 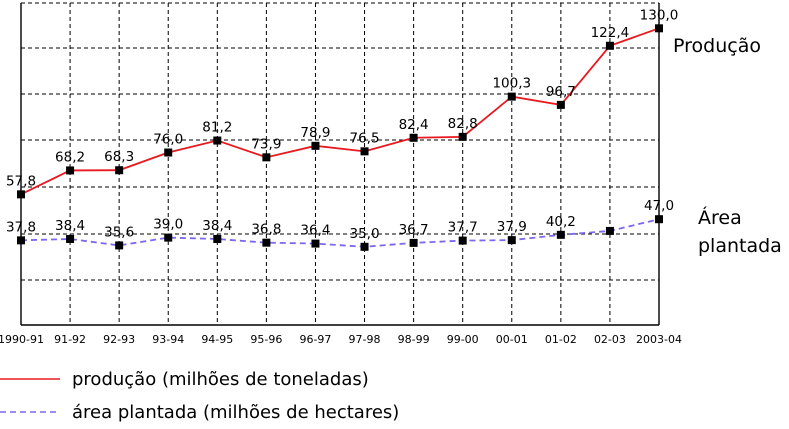 What do you see at coordinates (119, 157) in the screenshot?
I see `production-data-label: 68,3` at bounding box center [119, 157].